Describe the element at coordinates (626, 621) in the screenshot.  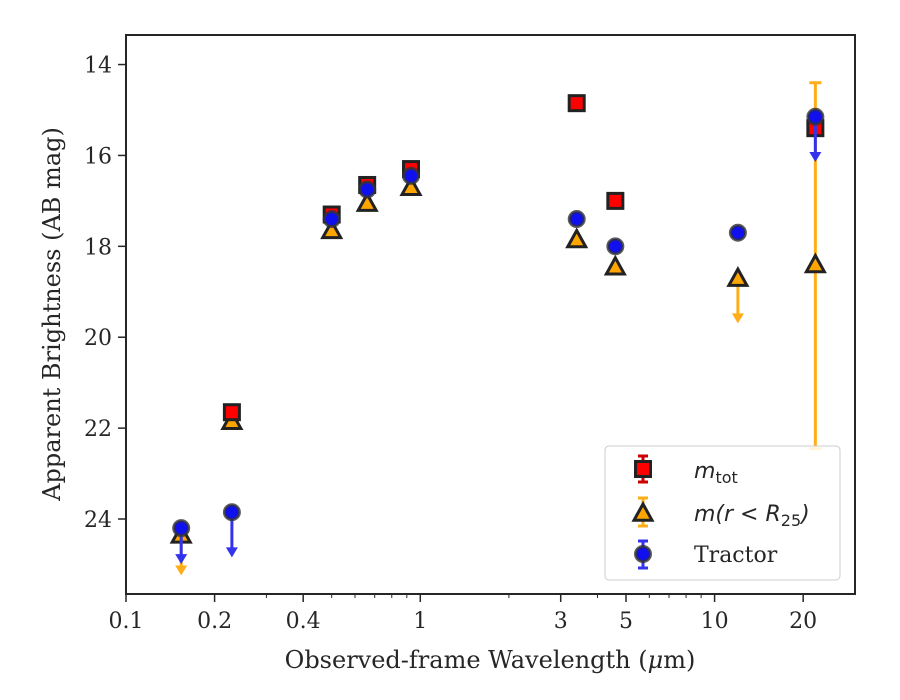
I see `x-tick-label: 5` at that location.